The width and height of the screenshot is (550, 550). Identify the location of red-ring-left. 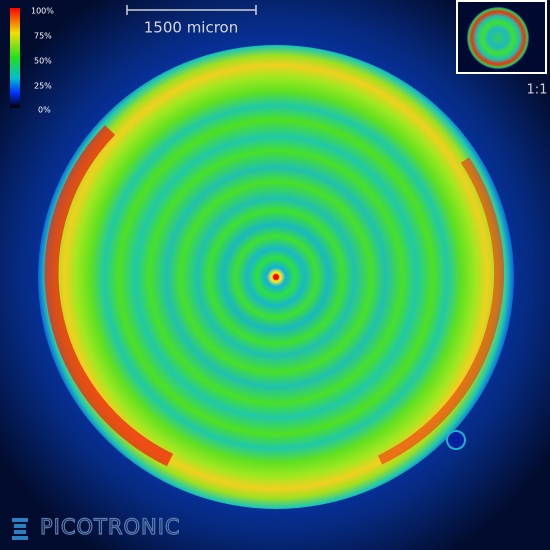
(109, 296).